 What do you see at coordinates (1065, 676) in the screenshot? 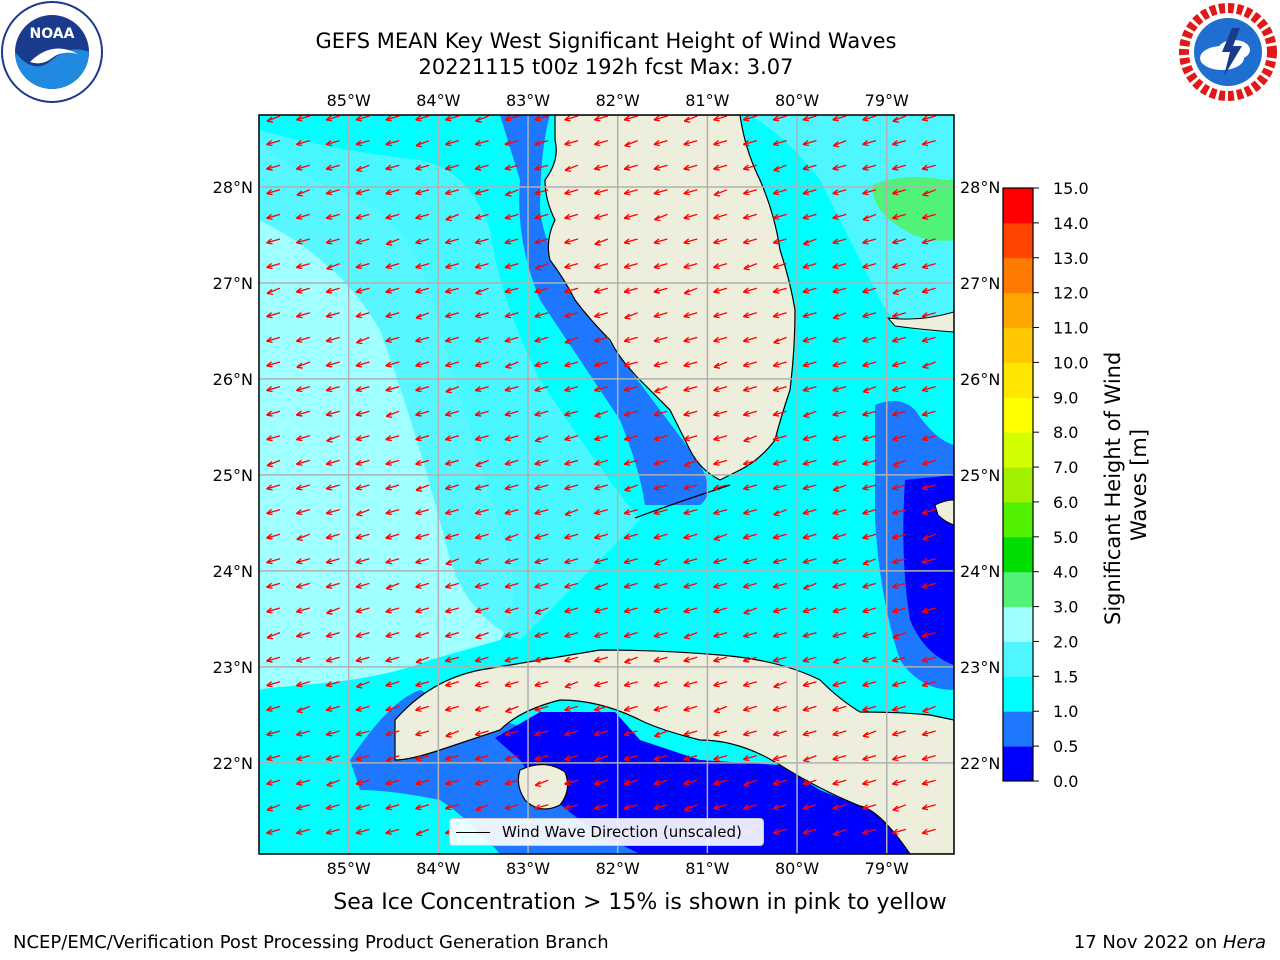
I see `colorbar-tick-label: 1.5` at bounding box center [1065, 676].